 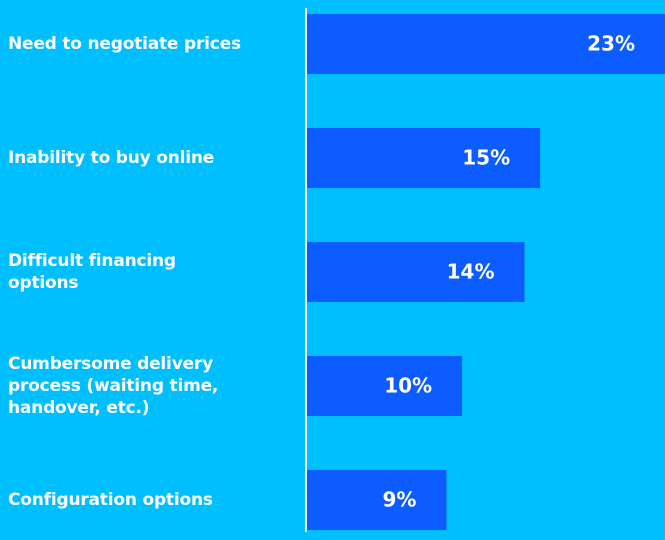 I want to click on value-label: 14%, so click(x=471, y=272).